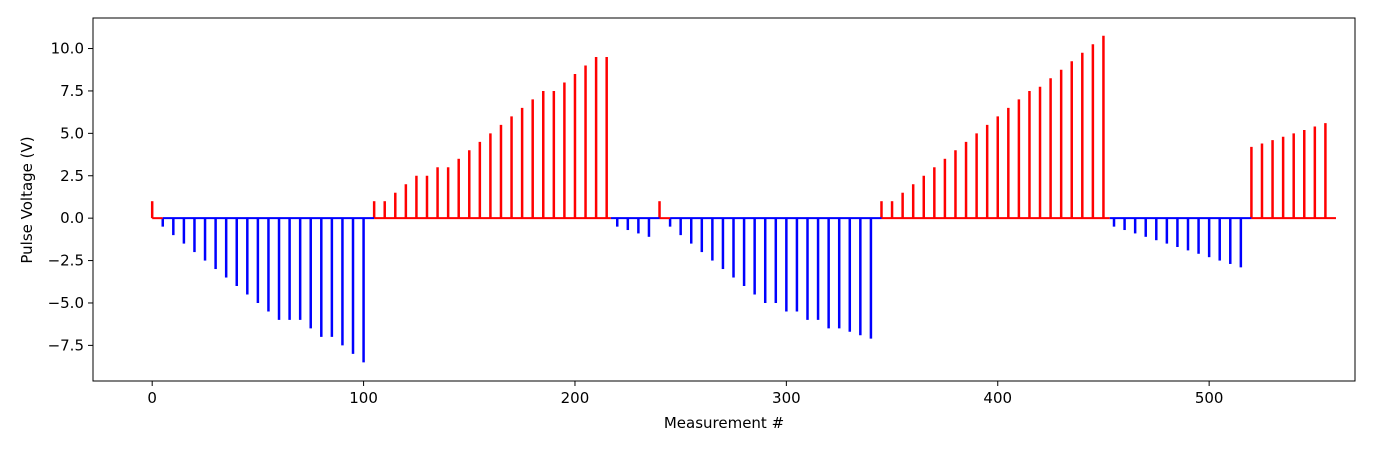 Image resolution: width=1400 pixels, height=450 pixels. Describe the element at coordinates (363, 398) in the screenshot. I see `x-tick-label: 100` at that location.